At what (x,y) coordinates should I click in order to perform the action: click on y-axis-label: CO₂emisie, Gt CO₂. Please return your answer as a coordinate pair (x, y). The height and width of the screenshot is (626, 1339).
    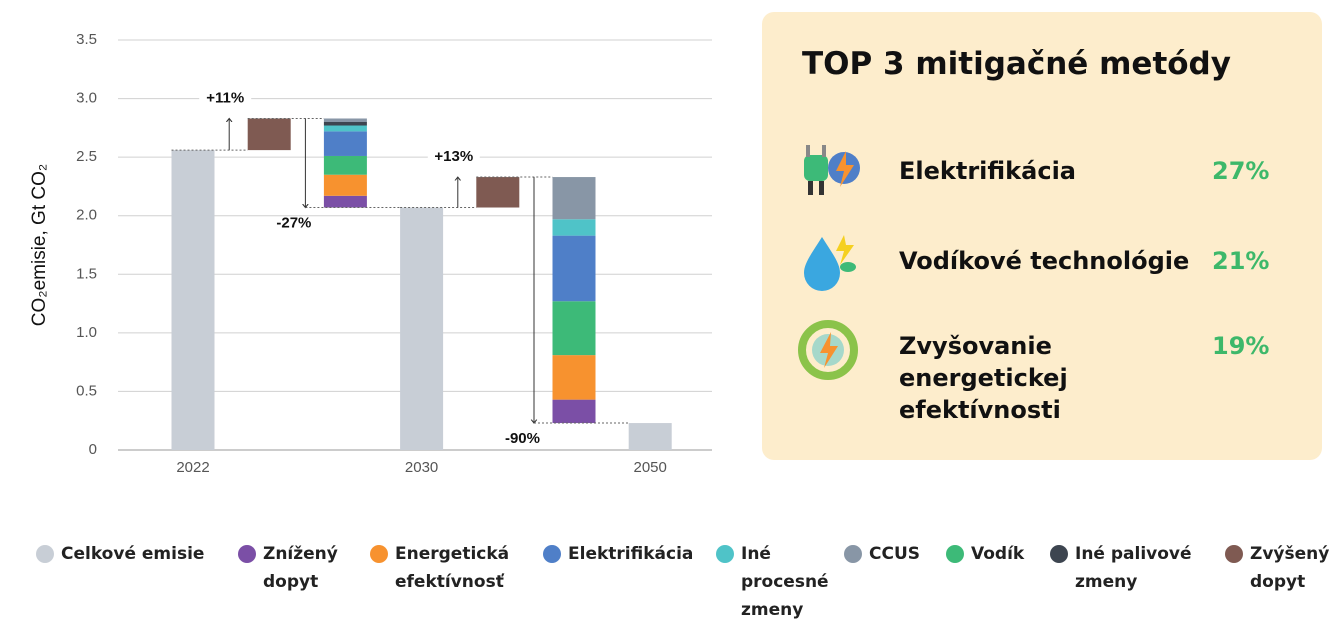
    Looking at the image, I should click on (39, 245).